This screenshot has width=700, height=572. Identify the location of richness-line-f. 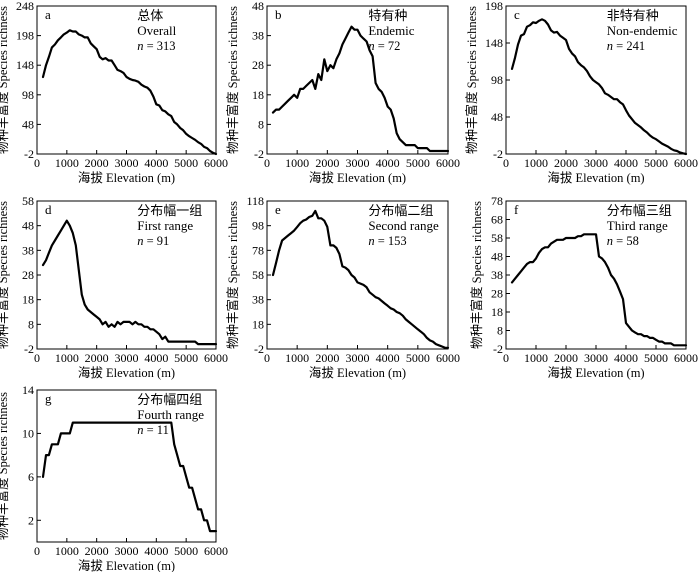
(599, 290).